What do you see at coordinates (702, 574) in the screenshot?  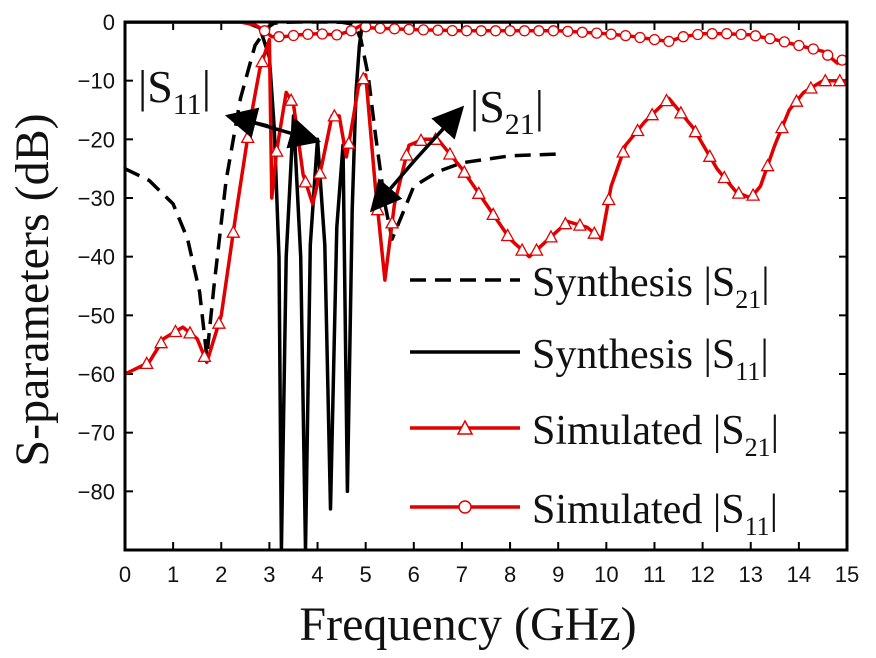 I see `x-tick-label: 12` at bounding box center [702, 574].